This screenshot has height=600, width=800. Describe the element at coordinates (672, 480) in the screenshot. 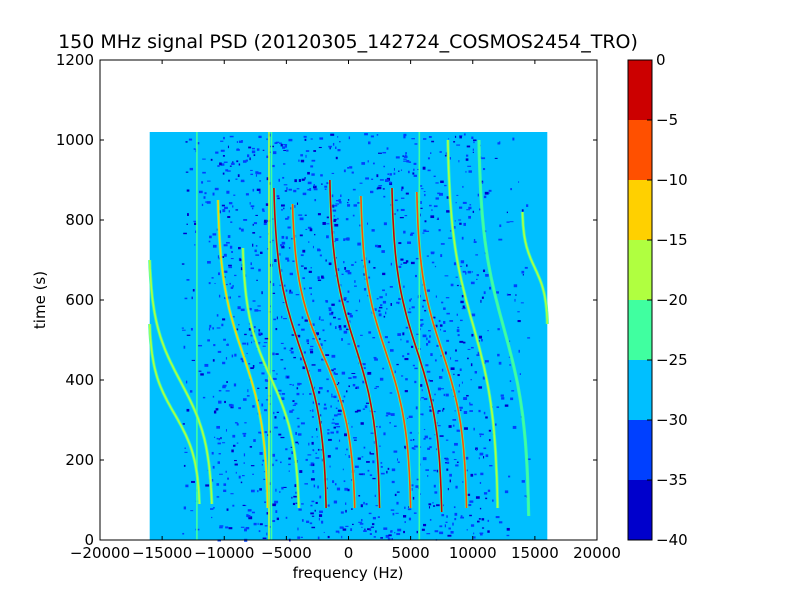

I see `colorbar-tick-label: −35` at that location.